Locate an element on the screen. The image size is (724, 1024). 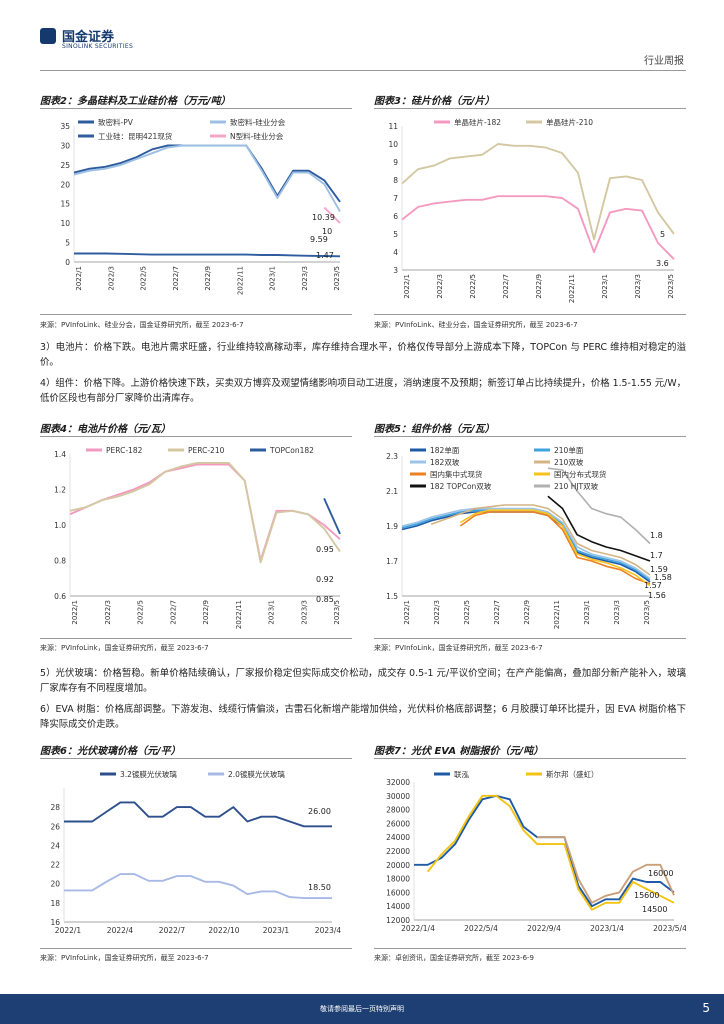
figure-5-bottom-rule is located at coordinates (530, 638).